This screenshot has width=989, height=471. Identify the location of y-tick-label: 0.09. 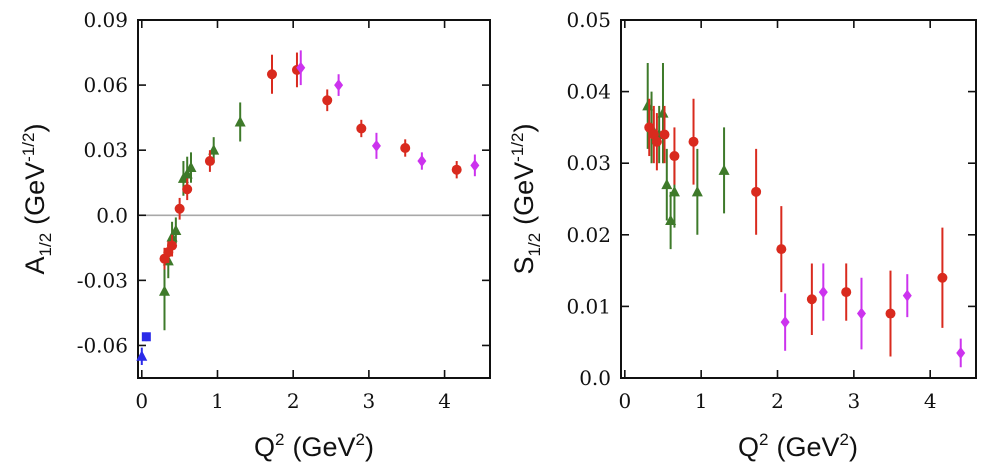
(105, 20).